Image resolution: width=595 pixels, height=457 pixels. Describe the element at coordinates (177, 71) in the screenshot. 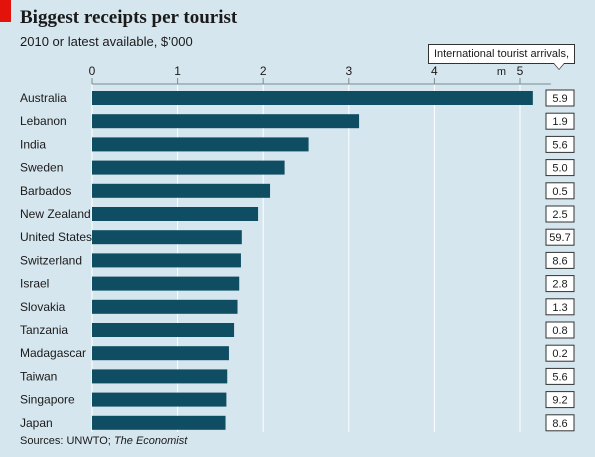

I see `x-tick-label: 1` at that location.